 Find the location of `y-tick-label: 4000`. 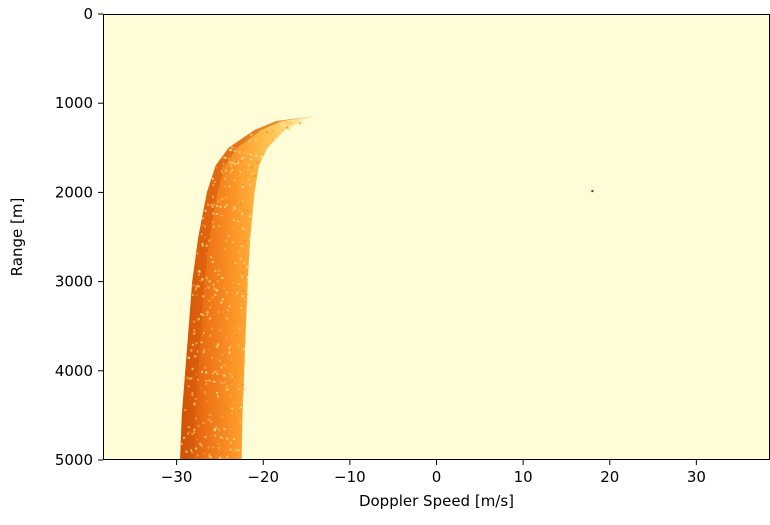

y-tick-label: 4000 is located at coordinates (74, 371).